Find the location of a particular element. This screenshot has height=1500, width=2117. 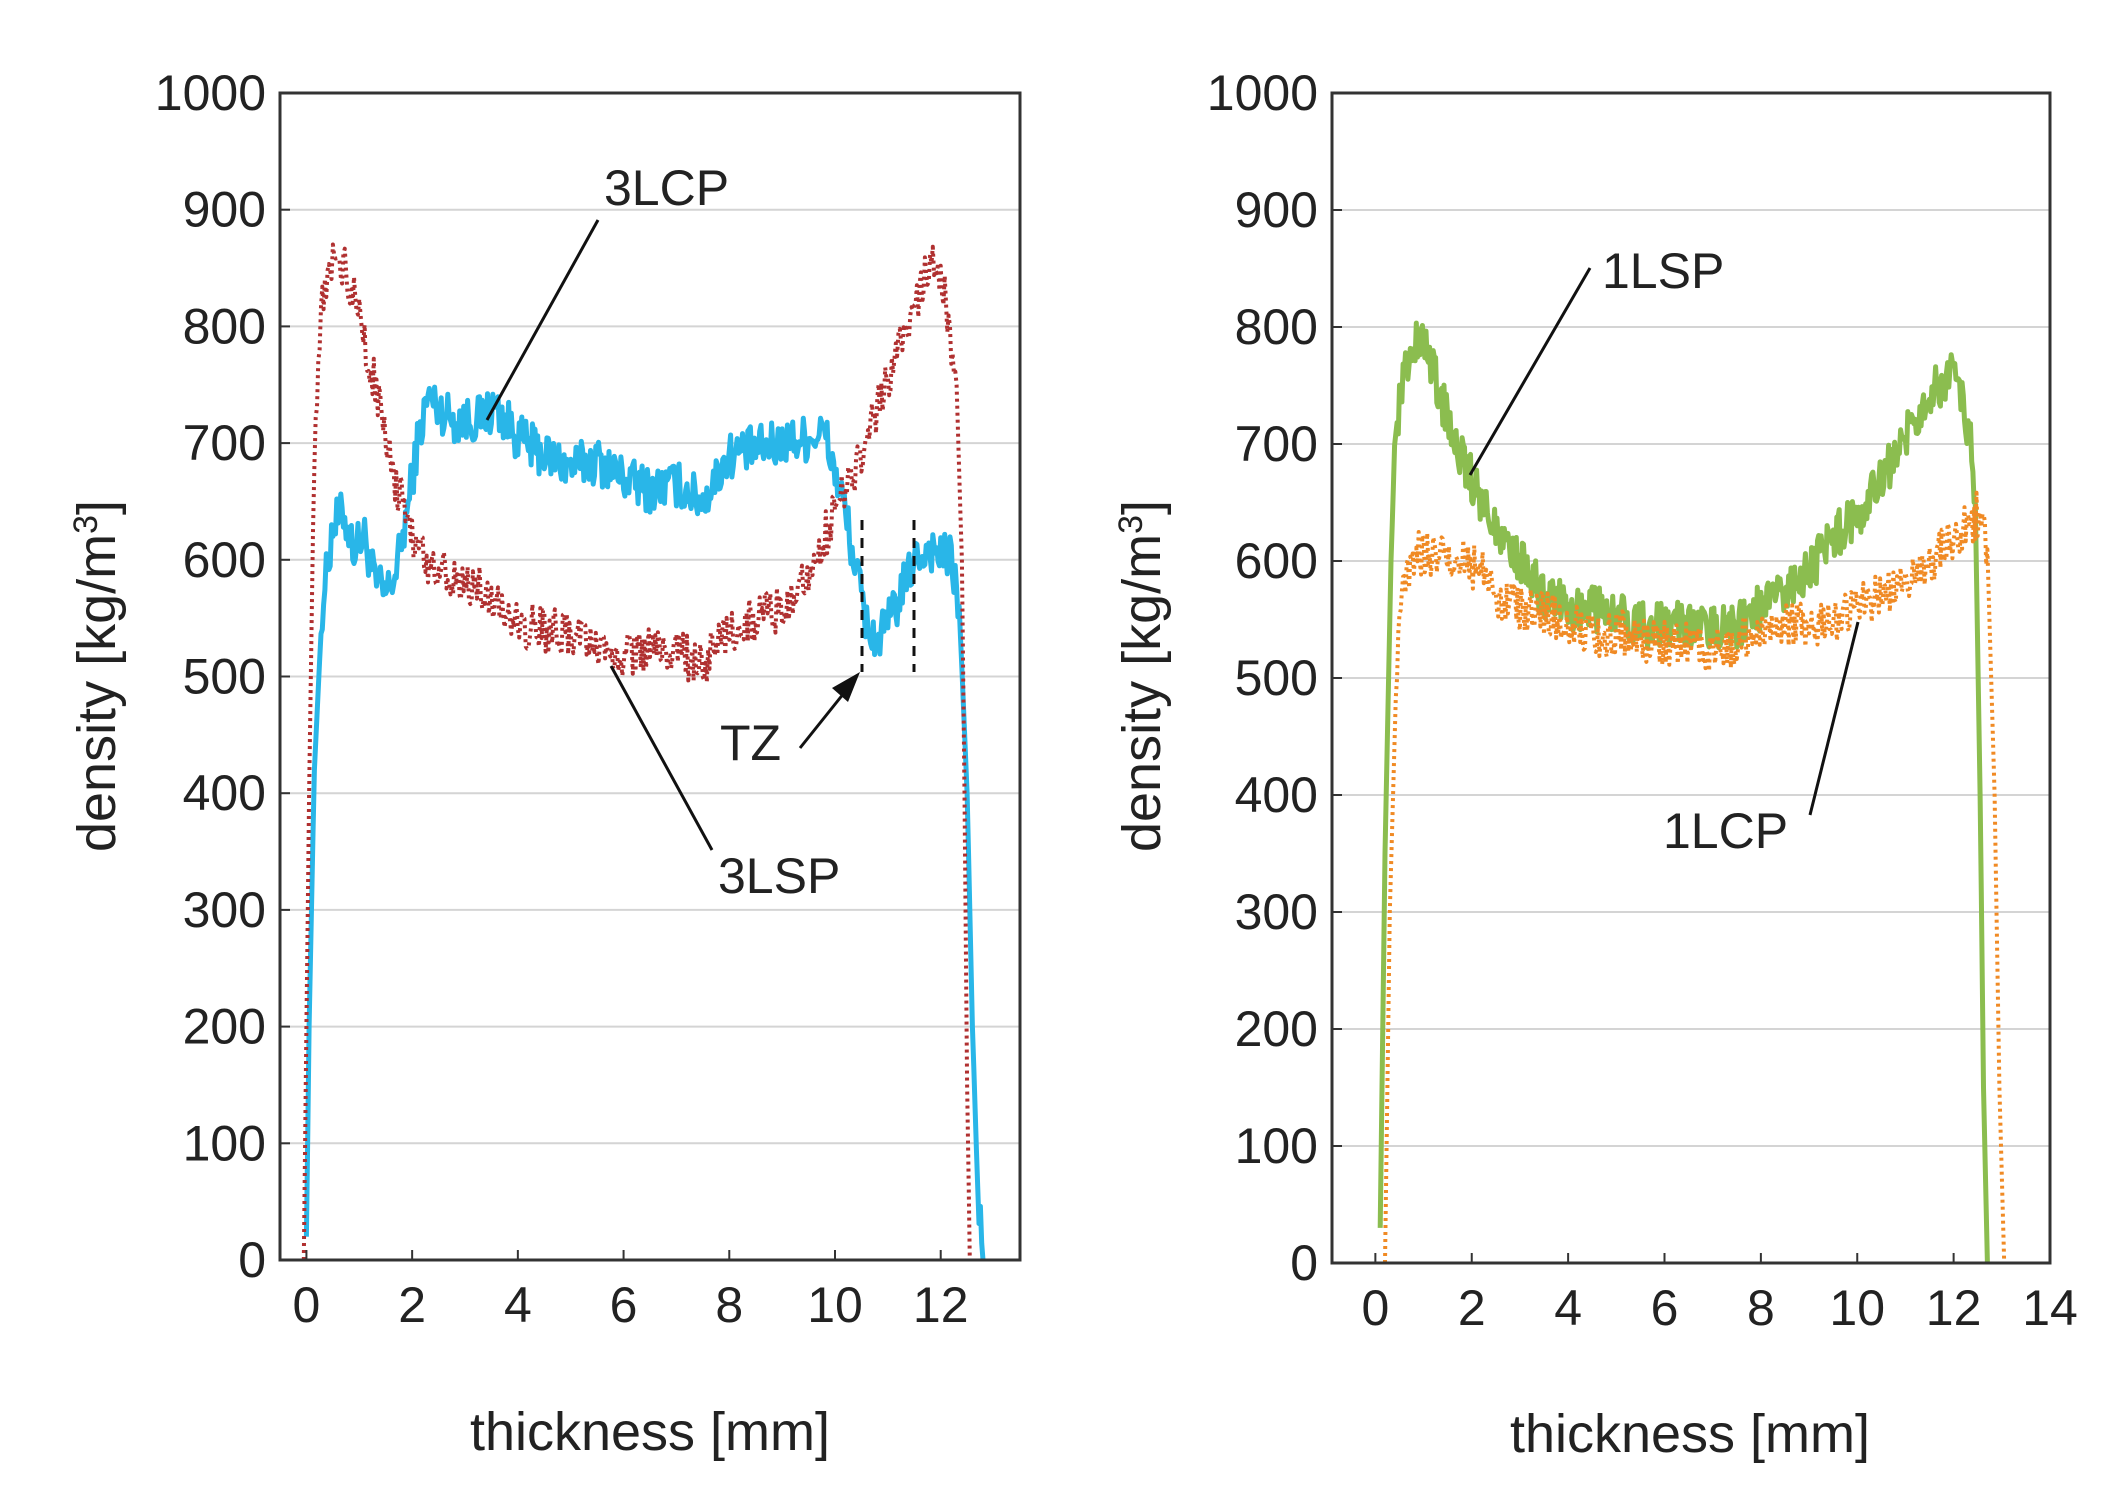

left-x-tick-label-4: 4 is located at coordinates (518, 1305).